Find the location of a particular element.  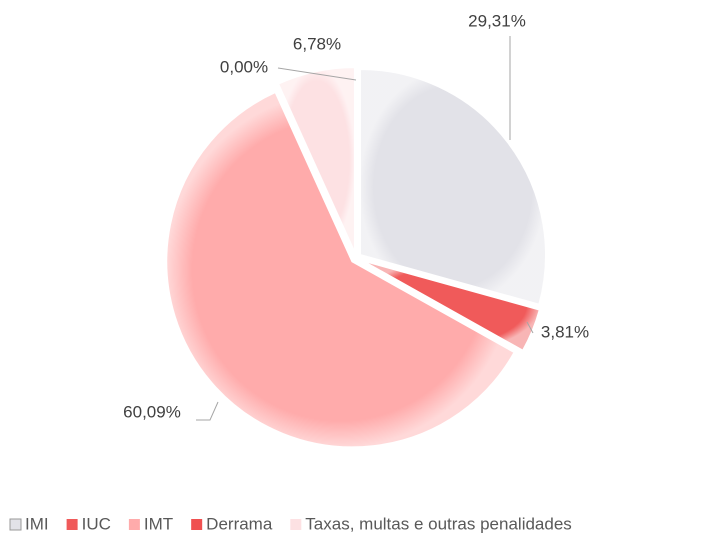

legend-label: IUC is located at coordinates (96, 523).